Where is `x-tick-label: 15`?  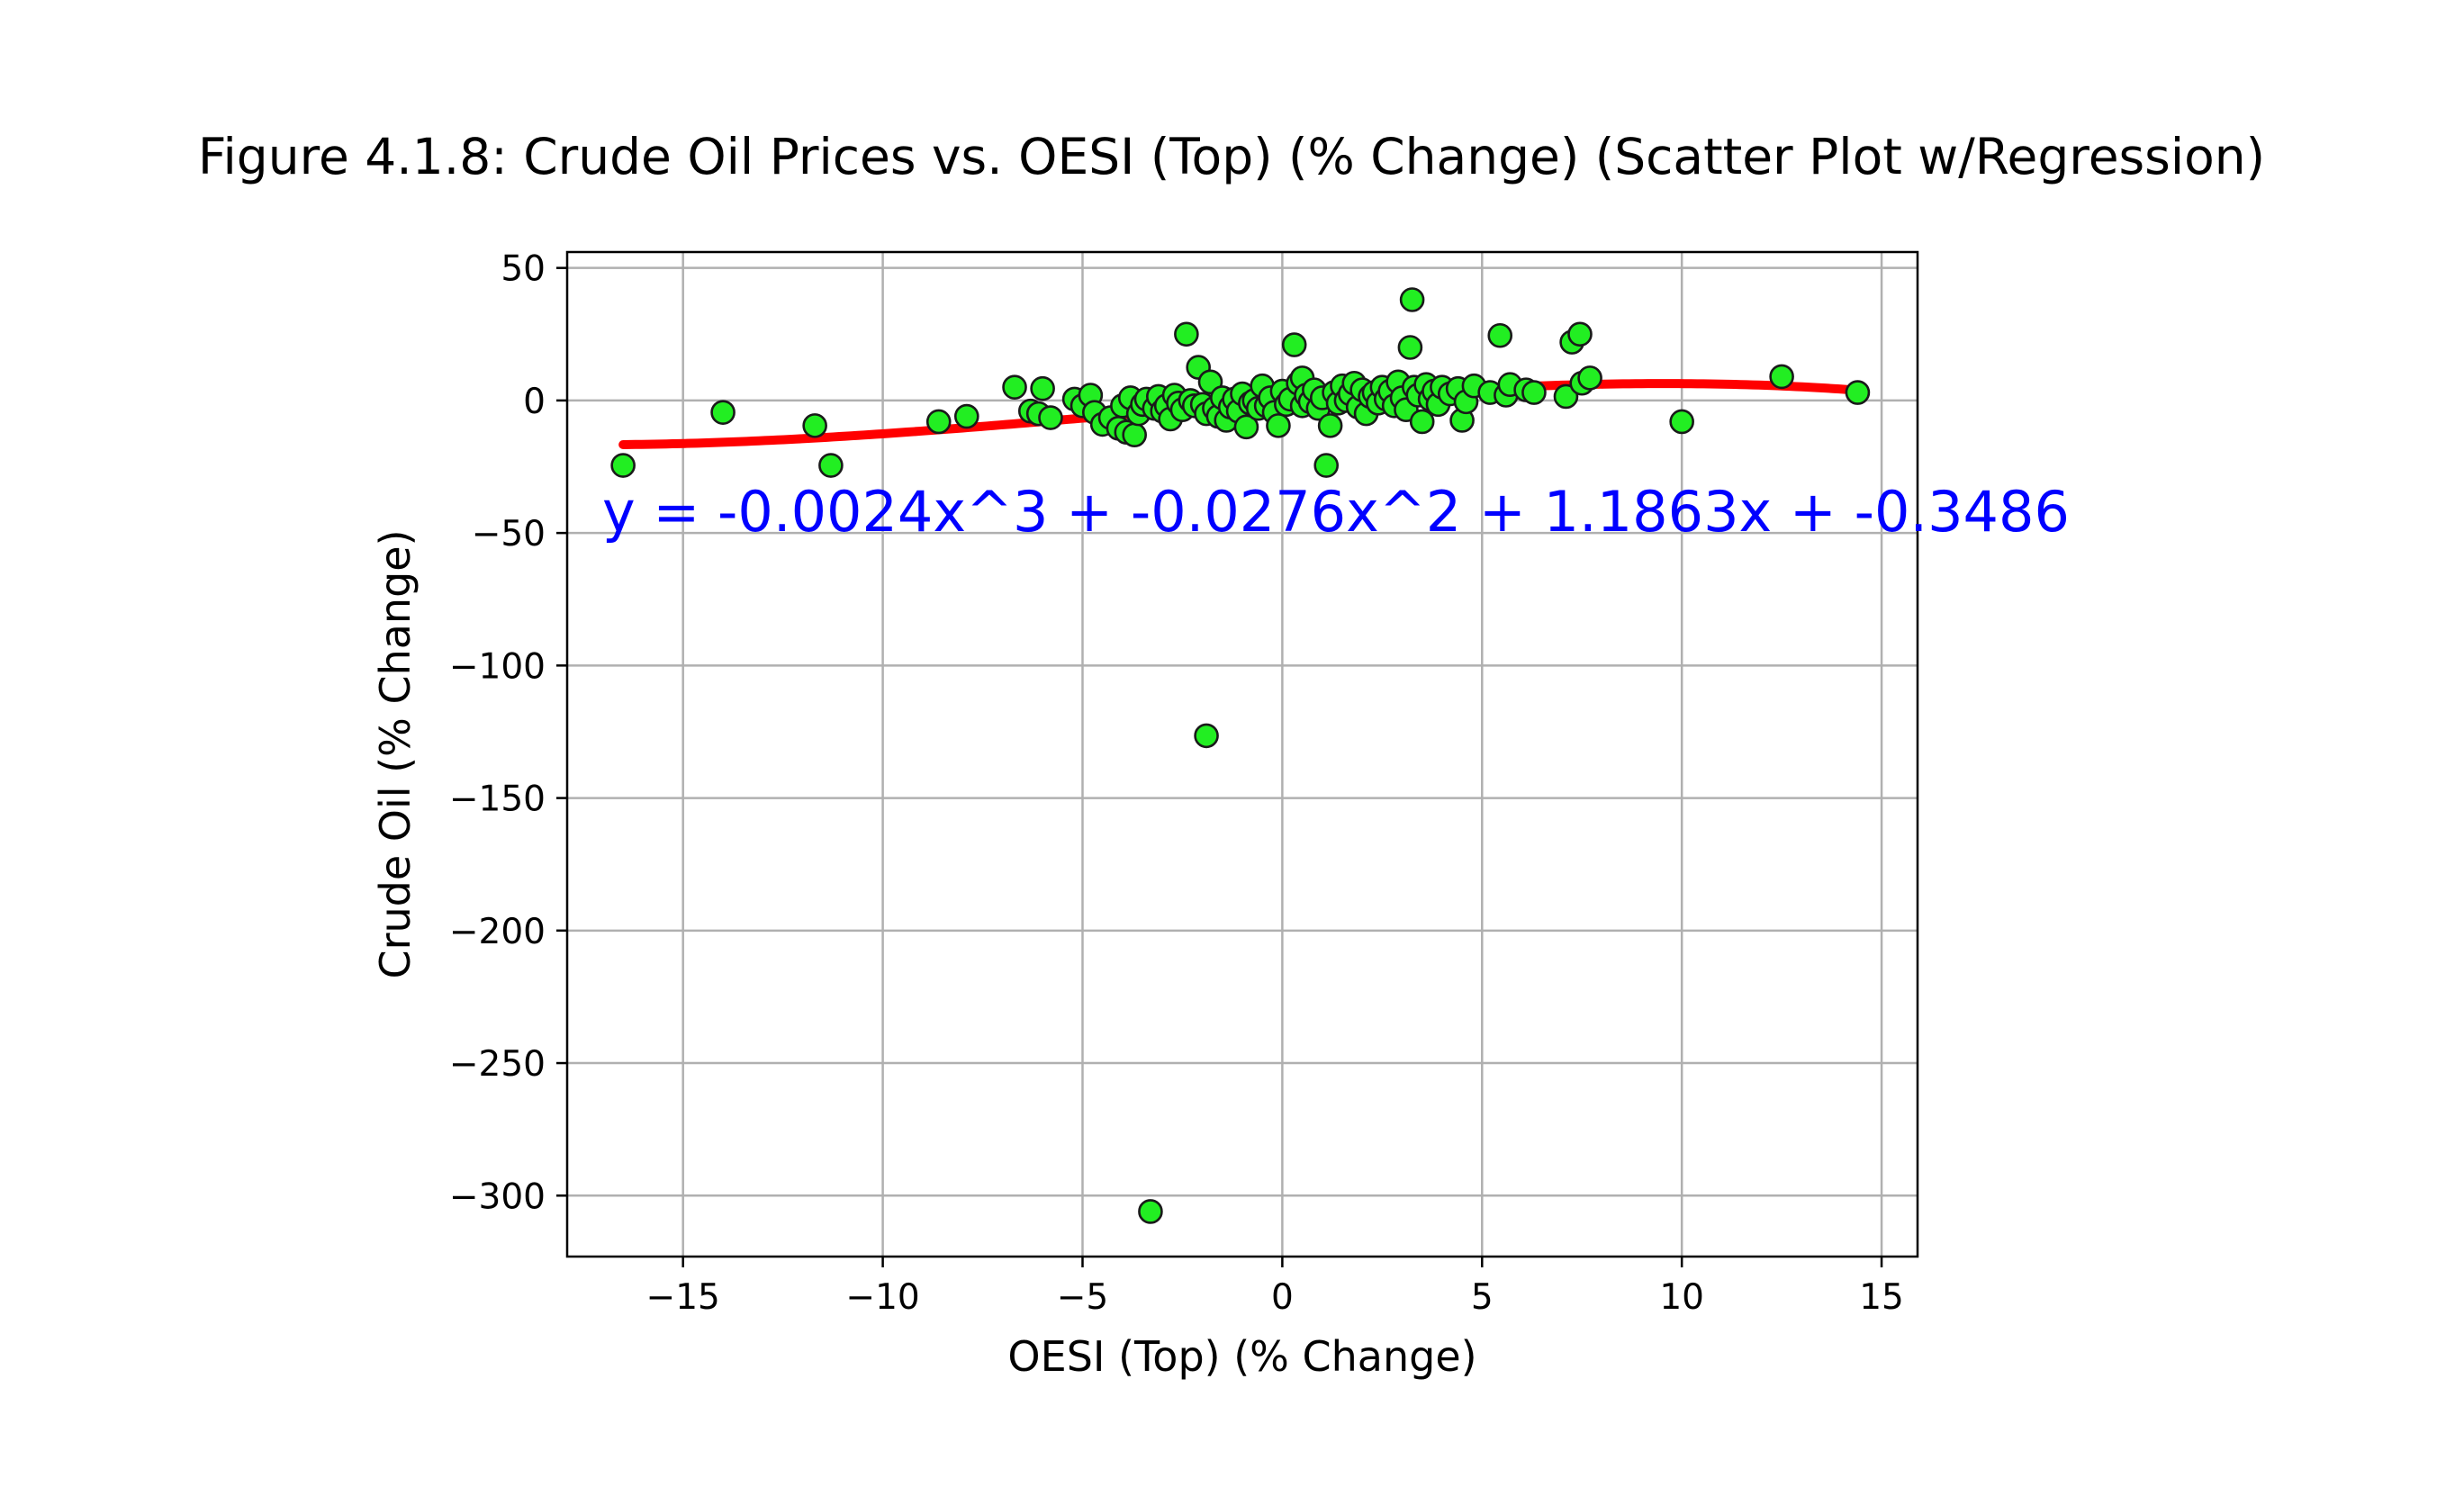
x-tick-label: 15 is located at coordinates (1882, 1297).